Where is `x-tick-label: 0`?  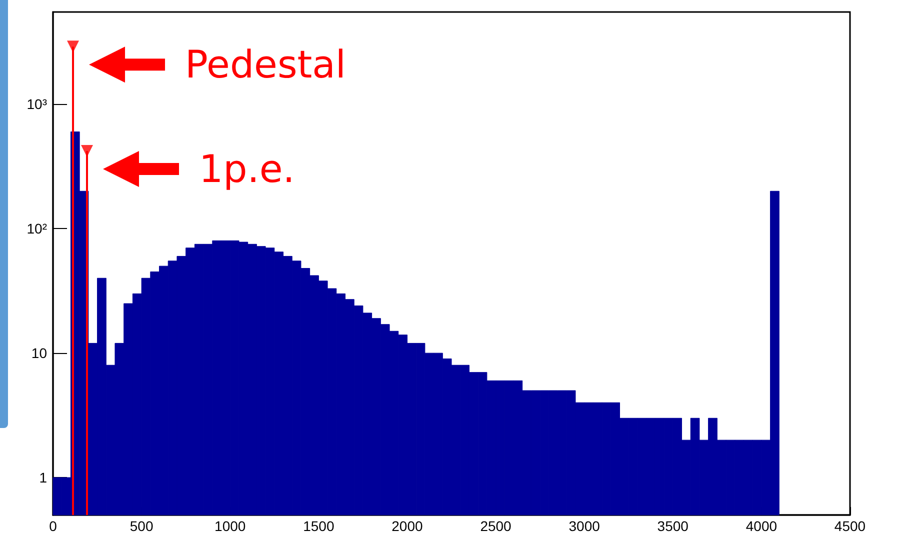 x-tick-label: 0 is located at coordinates (53, 526).